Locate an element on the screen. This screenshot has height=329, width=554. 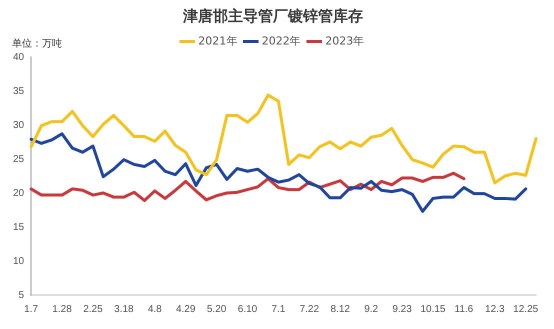
y-tick-label: 10 is located at coordinates (19, 261).